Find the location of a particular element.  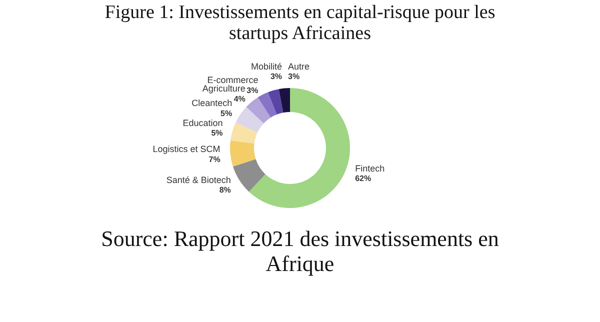

data-label: 8% is located at coordinates (225, 190).